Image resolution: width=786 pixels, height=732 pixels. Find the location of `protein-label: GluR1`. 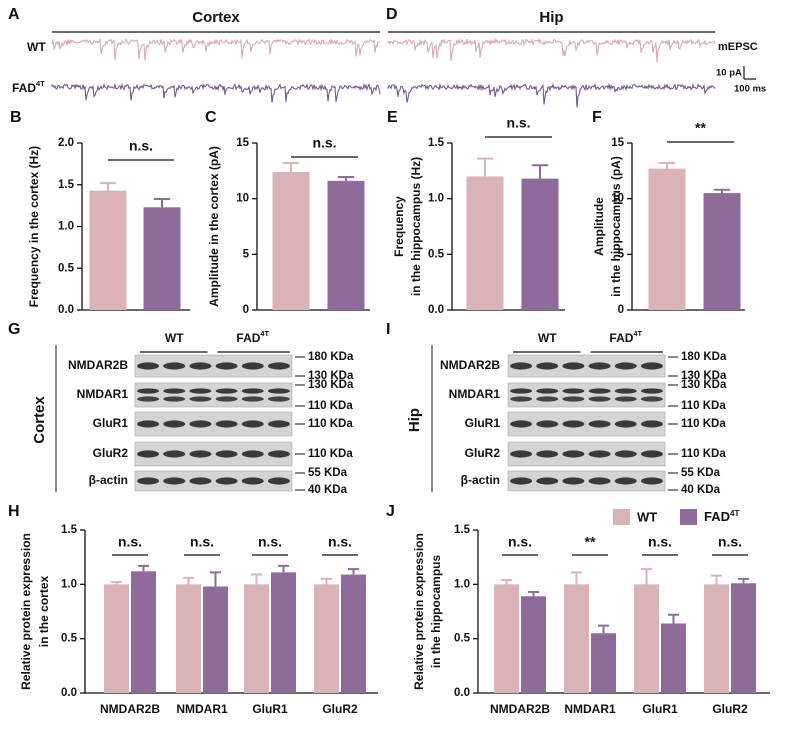

protein-label: GluR1 is located at coordinates (111, 423).